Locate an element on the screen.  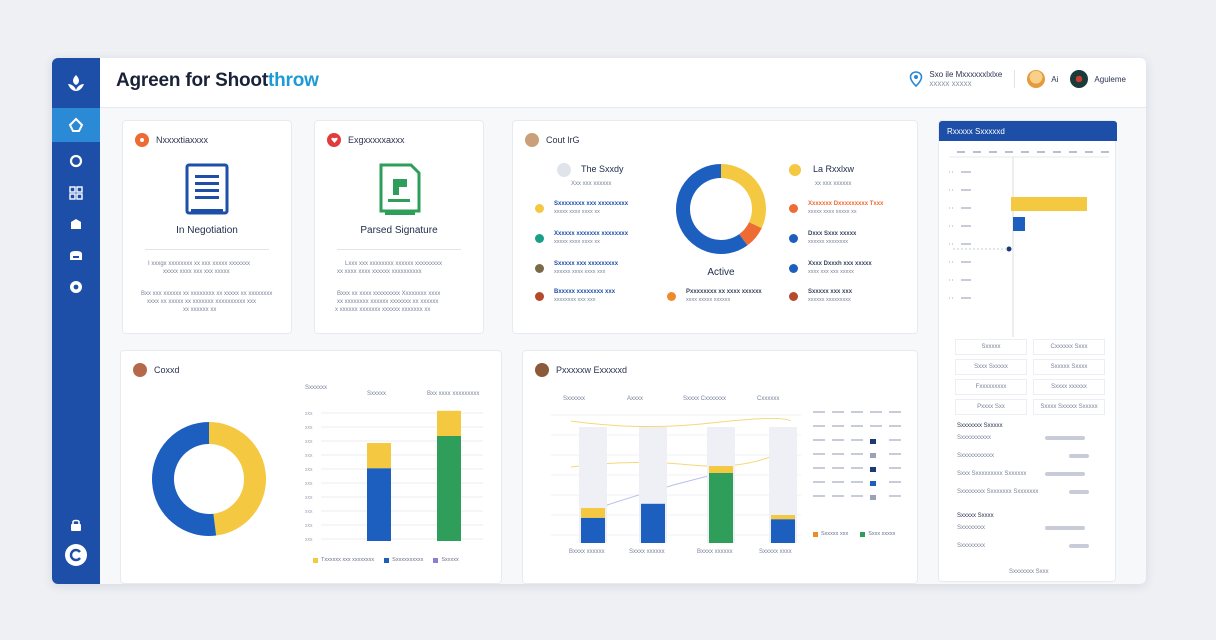
panel-header-bar is located at coordinates (1028, 131).